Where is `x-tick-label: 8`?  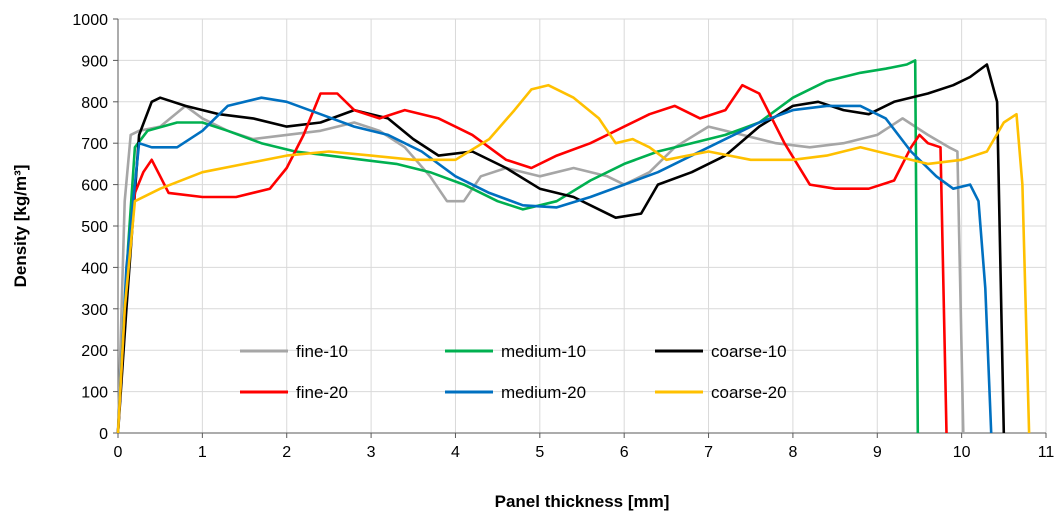
x-tick-label: 8 is located at coordinates (792, 452).